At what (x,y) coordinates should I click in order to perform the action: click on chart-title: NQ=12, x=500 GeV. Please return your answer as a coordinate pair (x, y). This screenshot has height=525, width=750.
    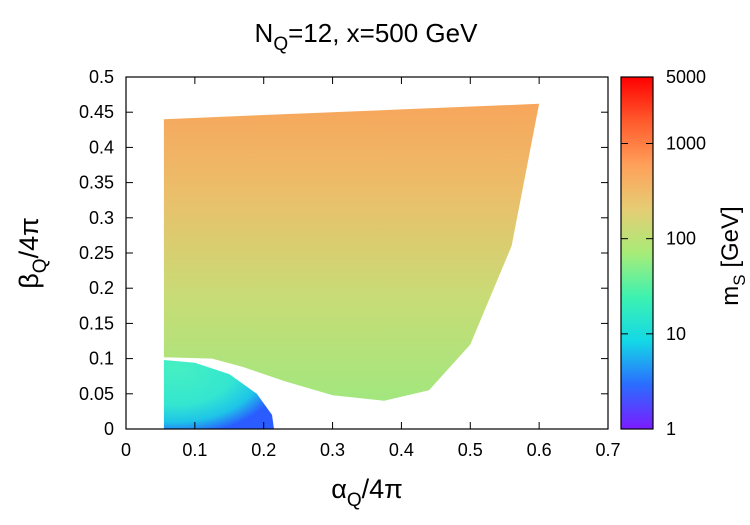
    Looking at the image, I should click on (367, 36).